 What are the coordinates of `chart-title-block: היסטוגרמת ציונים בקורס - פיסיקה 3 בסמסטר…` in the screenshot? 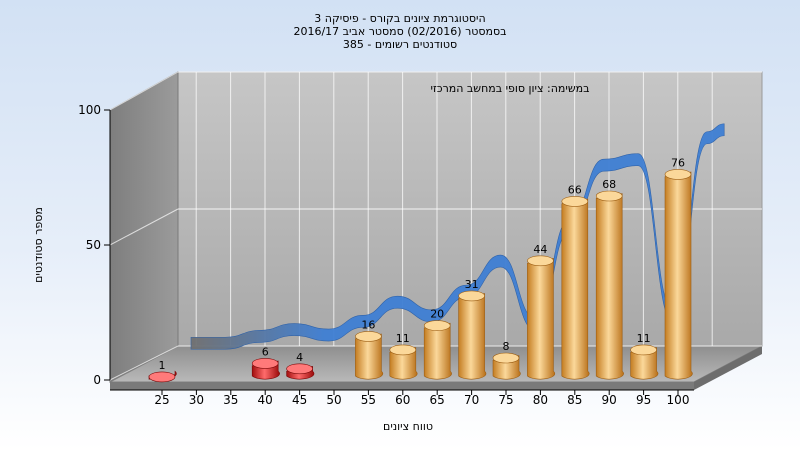 It's located at (399, 31).